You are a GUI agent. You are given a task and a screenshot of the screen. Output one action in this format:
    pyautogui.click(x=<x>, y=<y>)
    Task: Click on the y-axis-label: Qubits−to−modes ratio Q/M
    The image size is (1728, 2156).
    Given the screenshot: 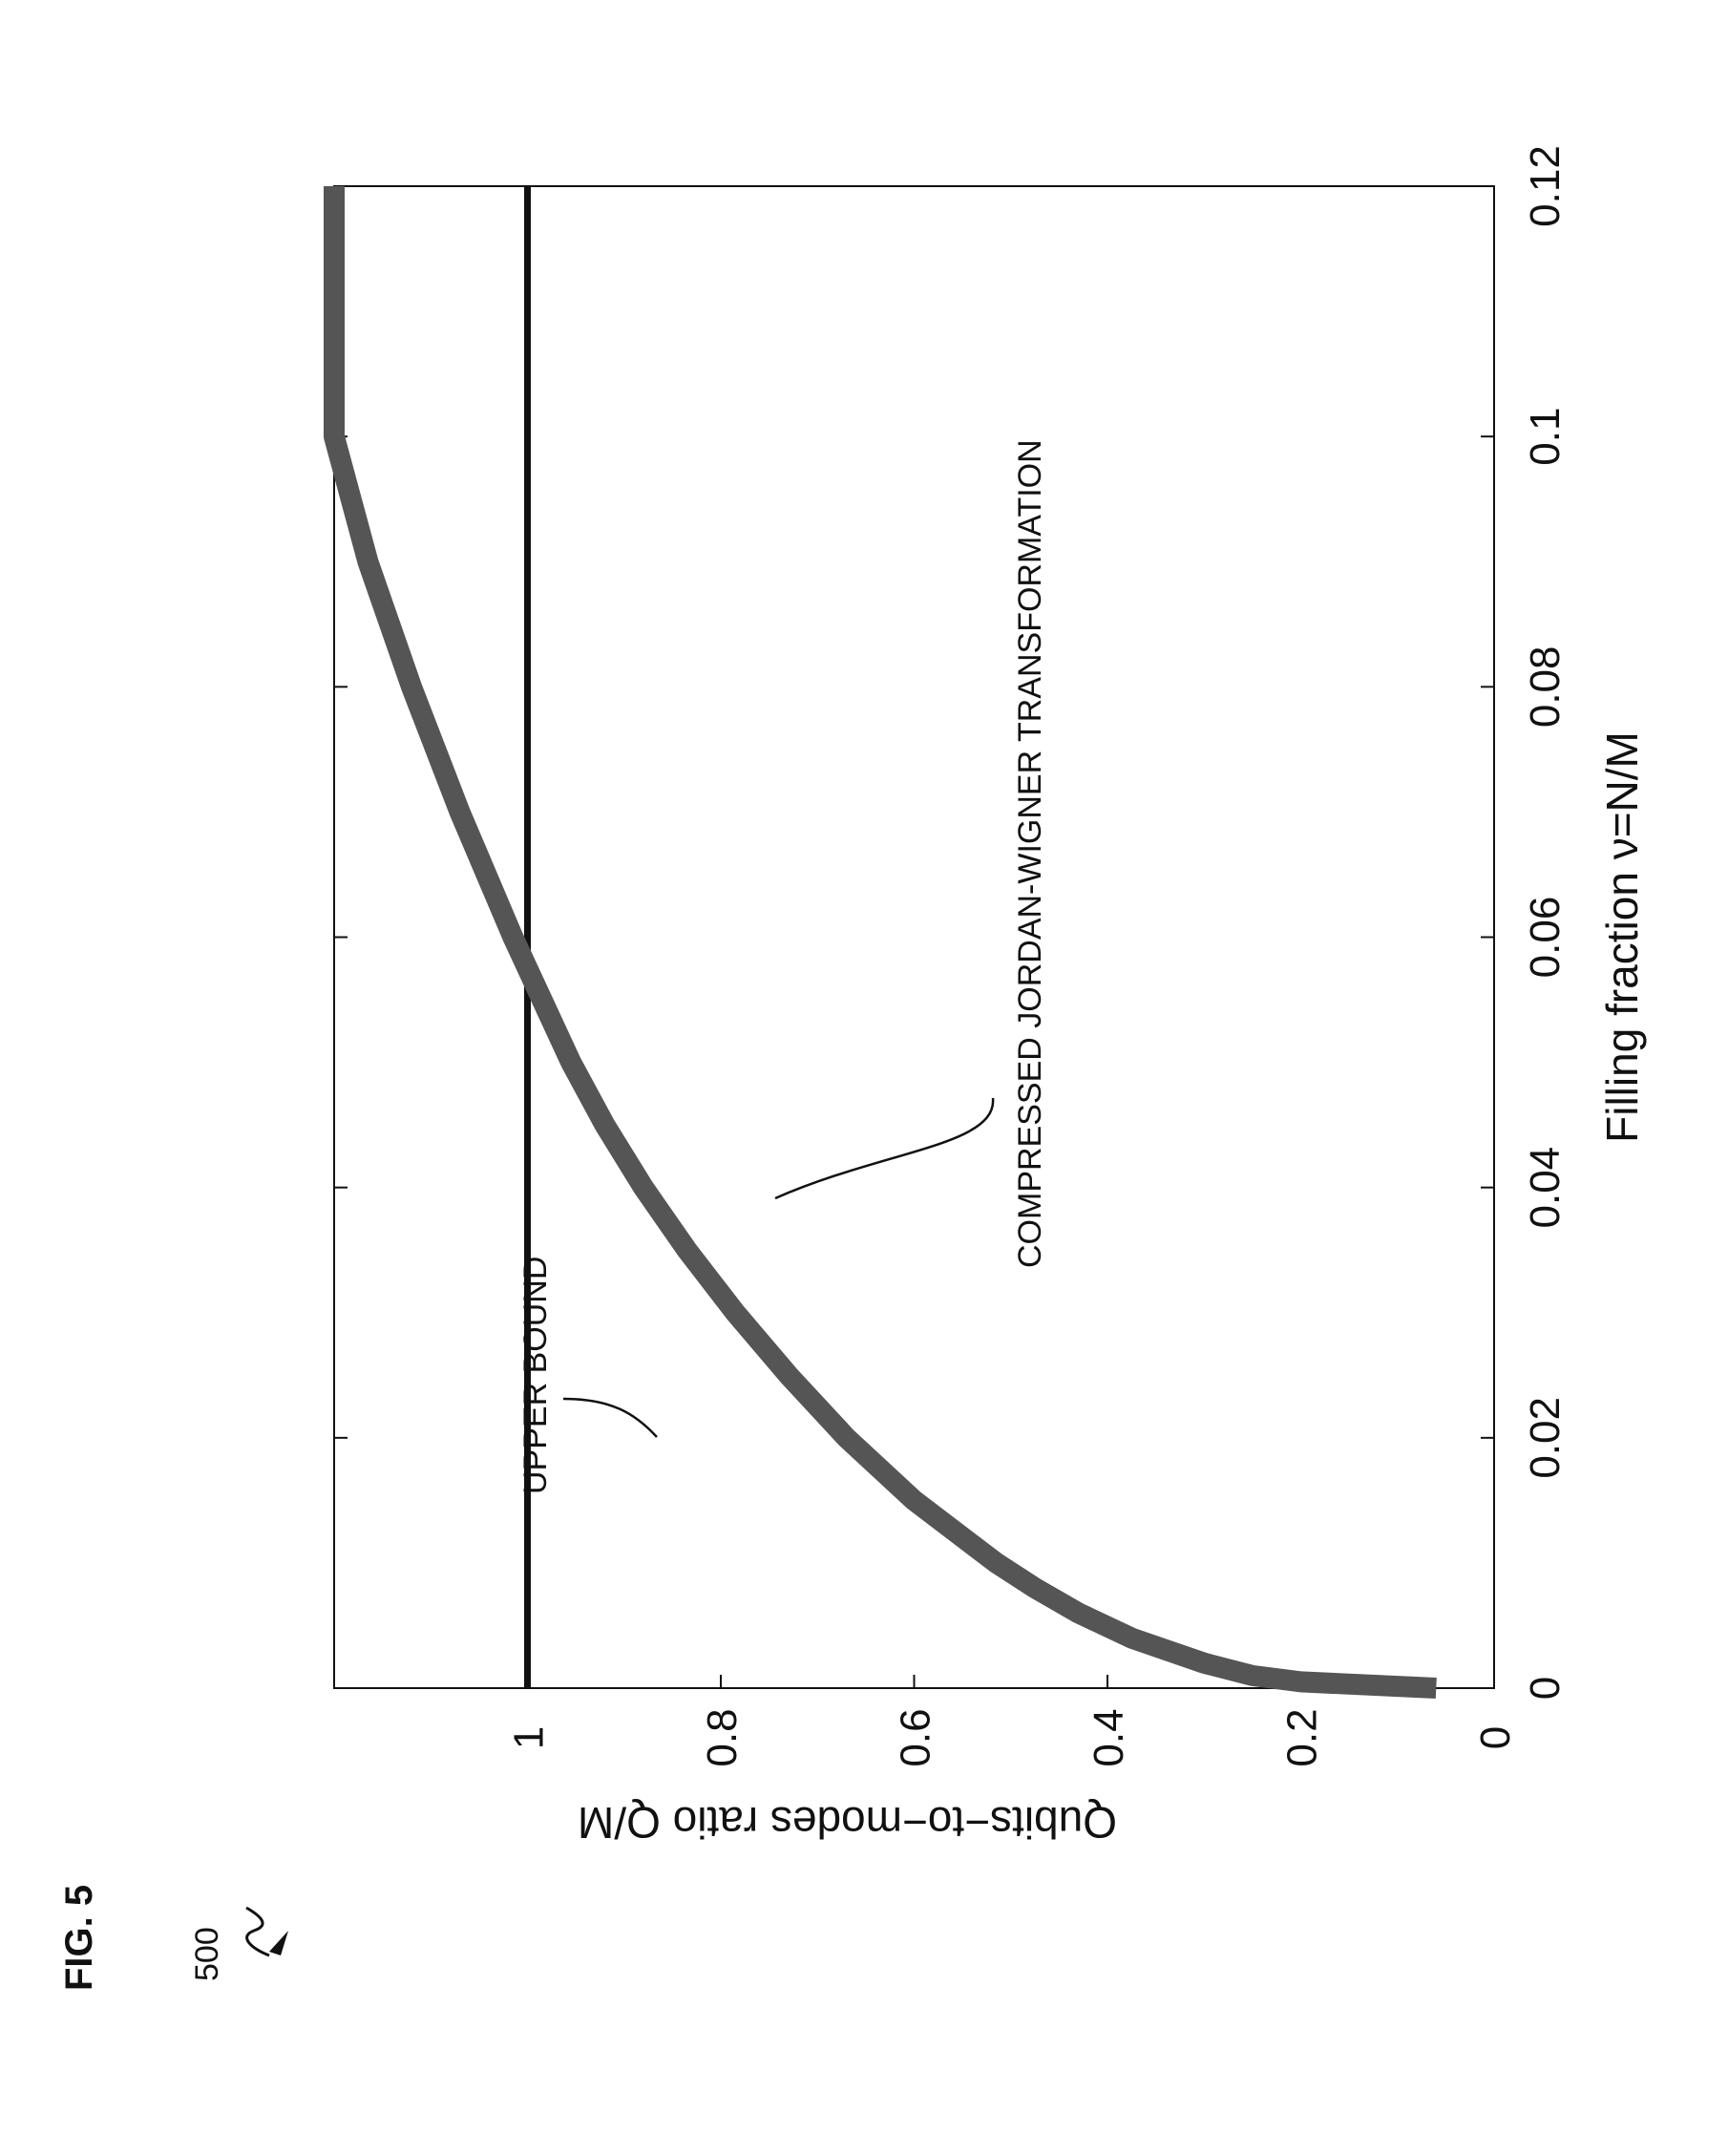 What is the action you would take?
    pyautogui.click(x=847, y=1823)
    